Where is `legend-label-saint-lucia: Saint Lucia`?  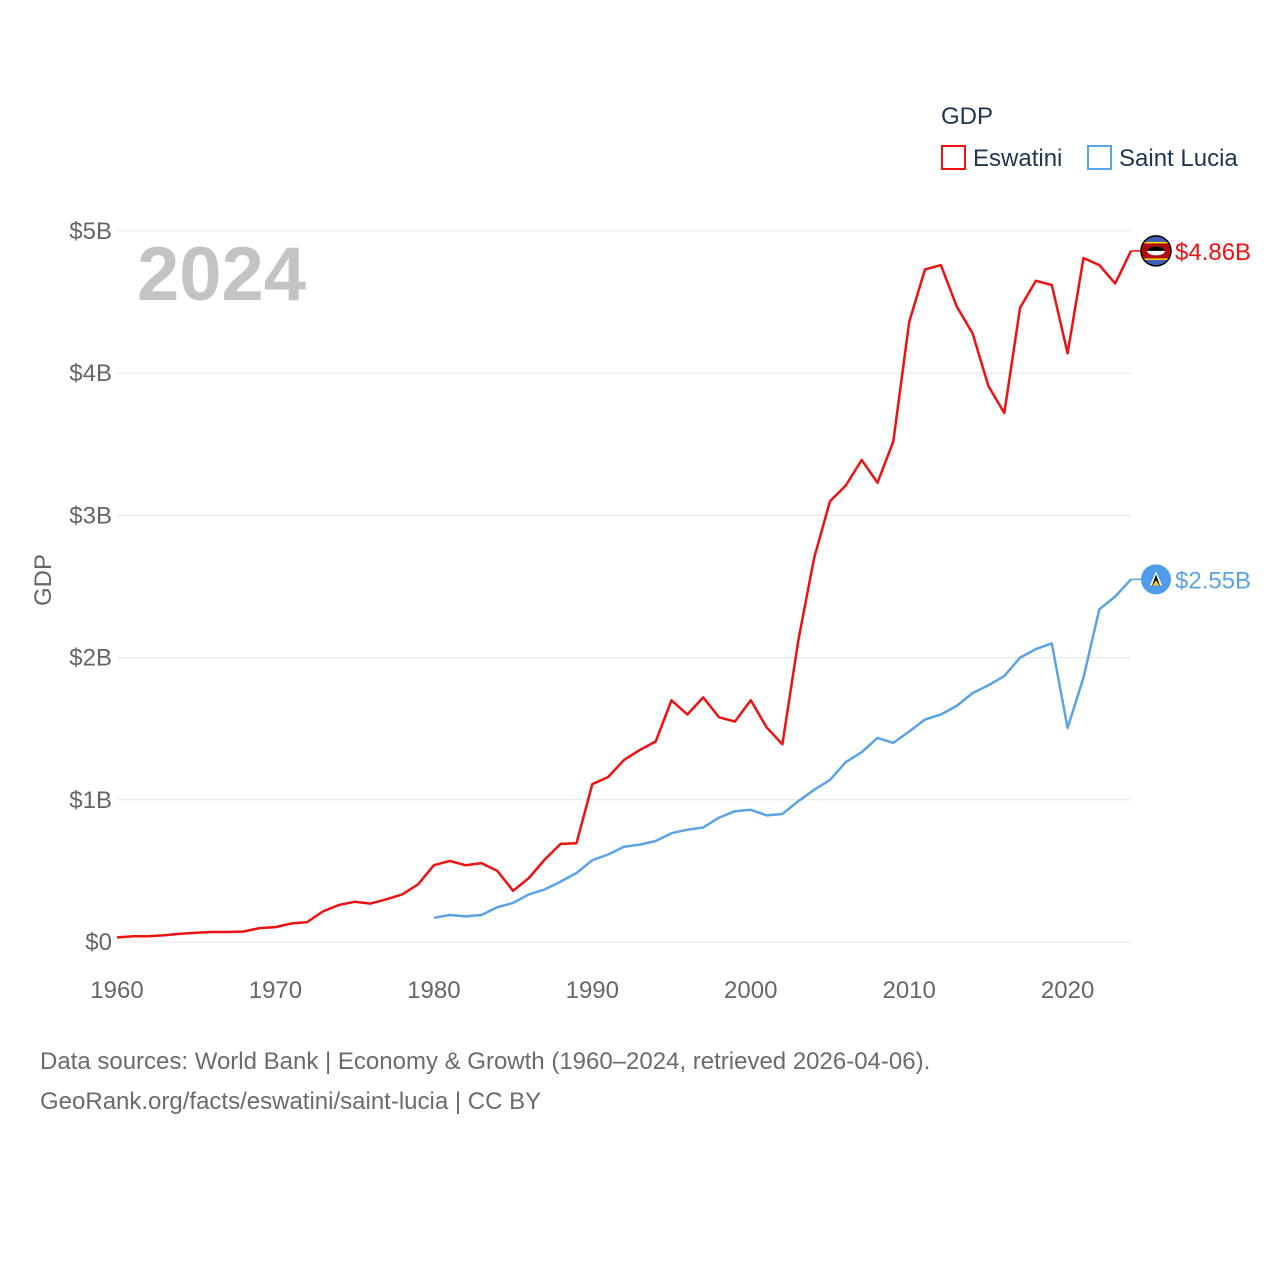 legend-label-saint-lucia: Saint Lucia is located at coordinates (1178, 158).